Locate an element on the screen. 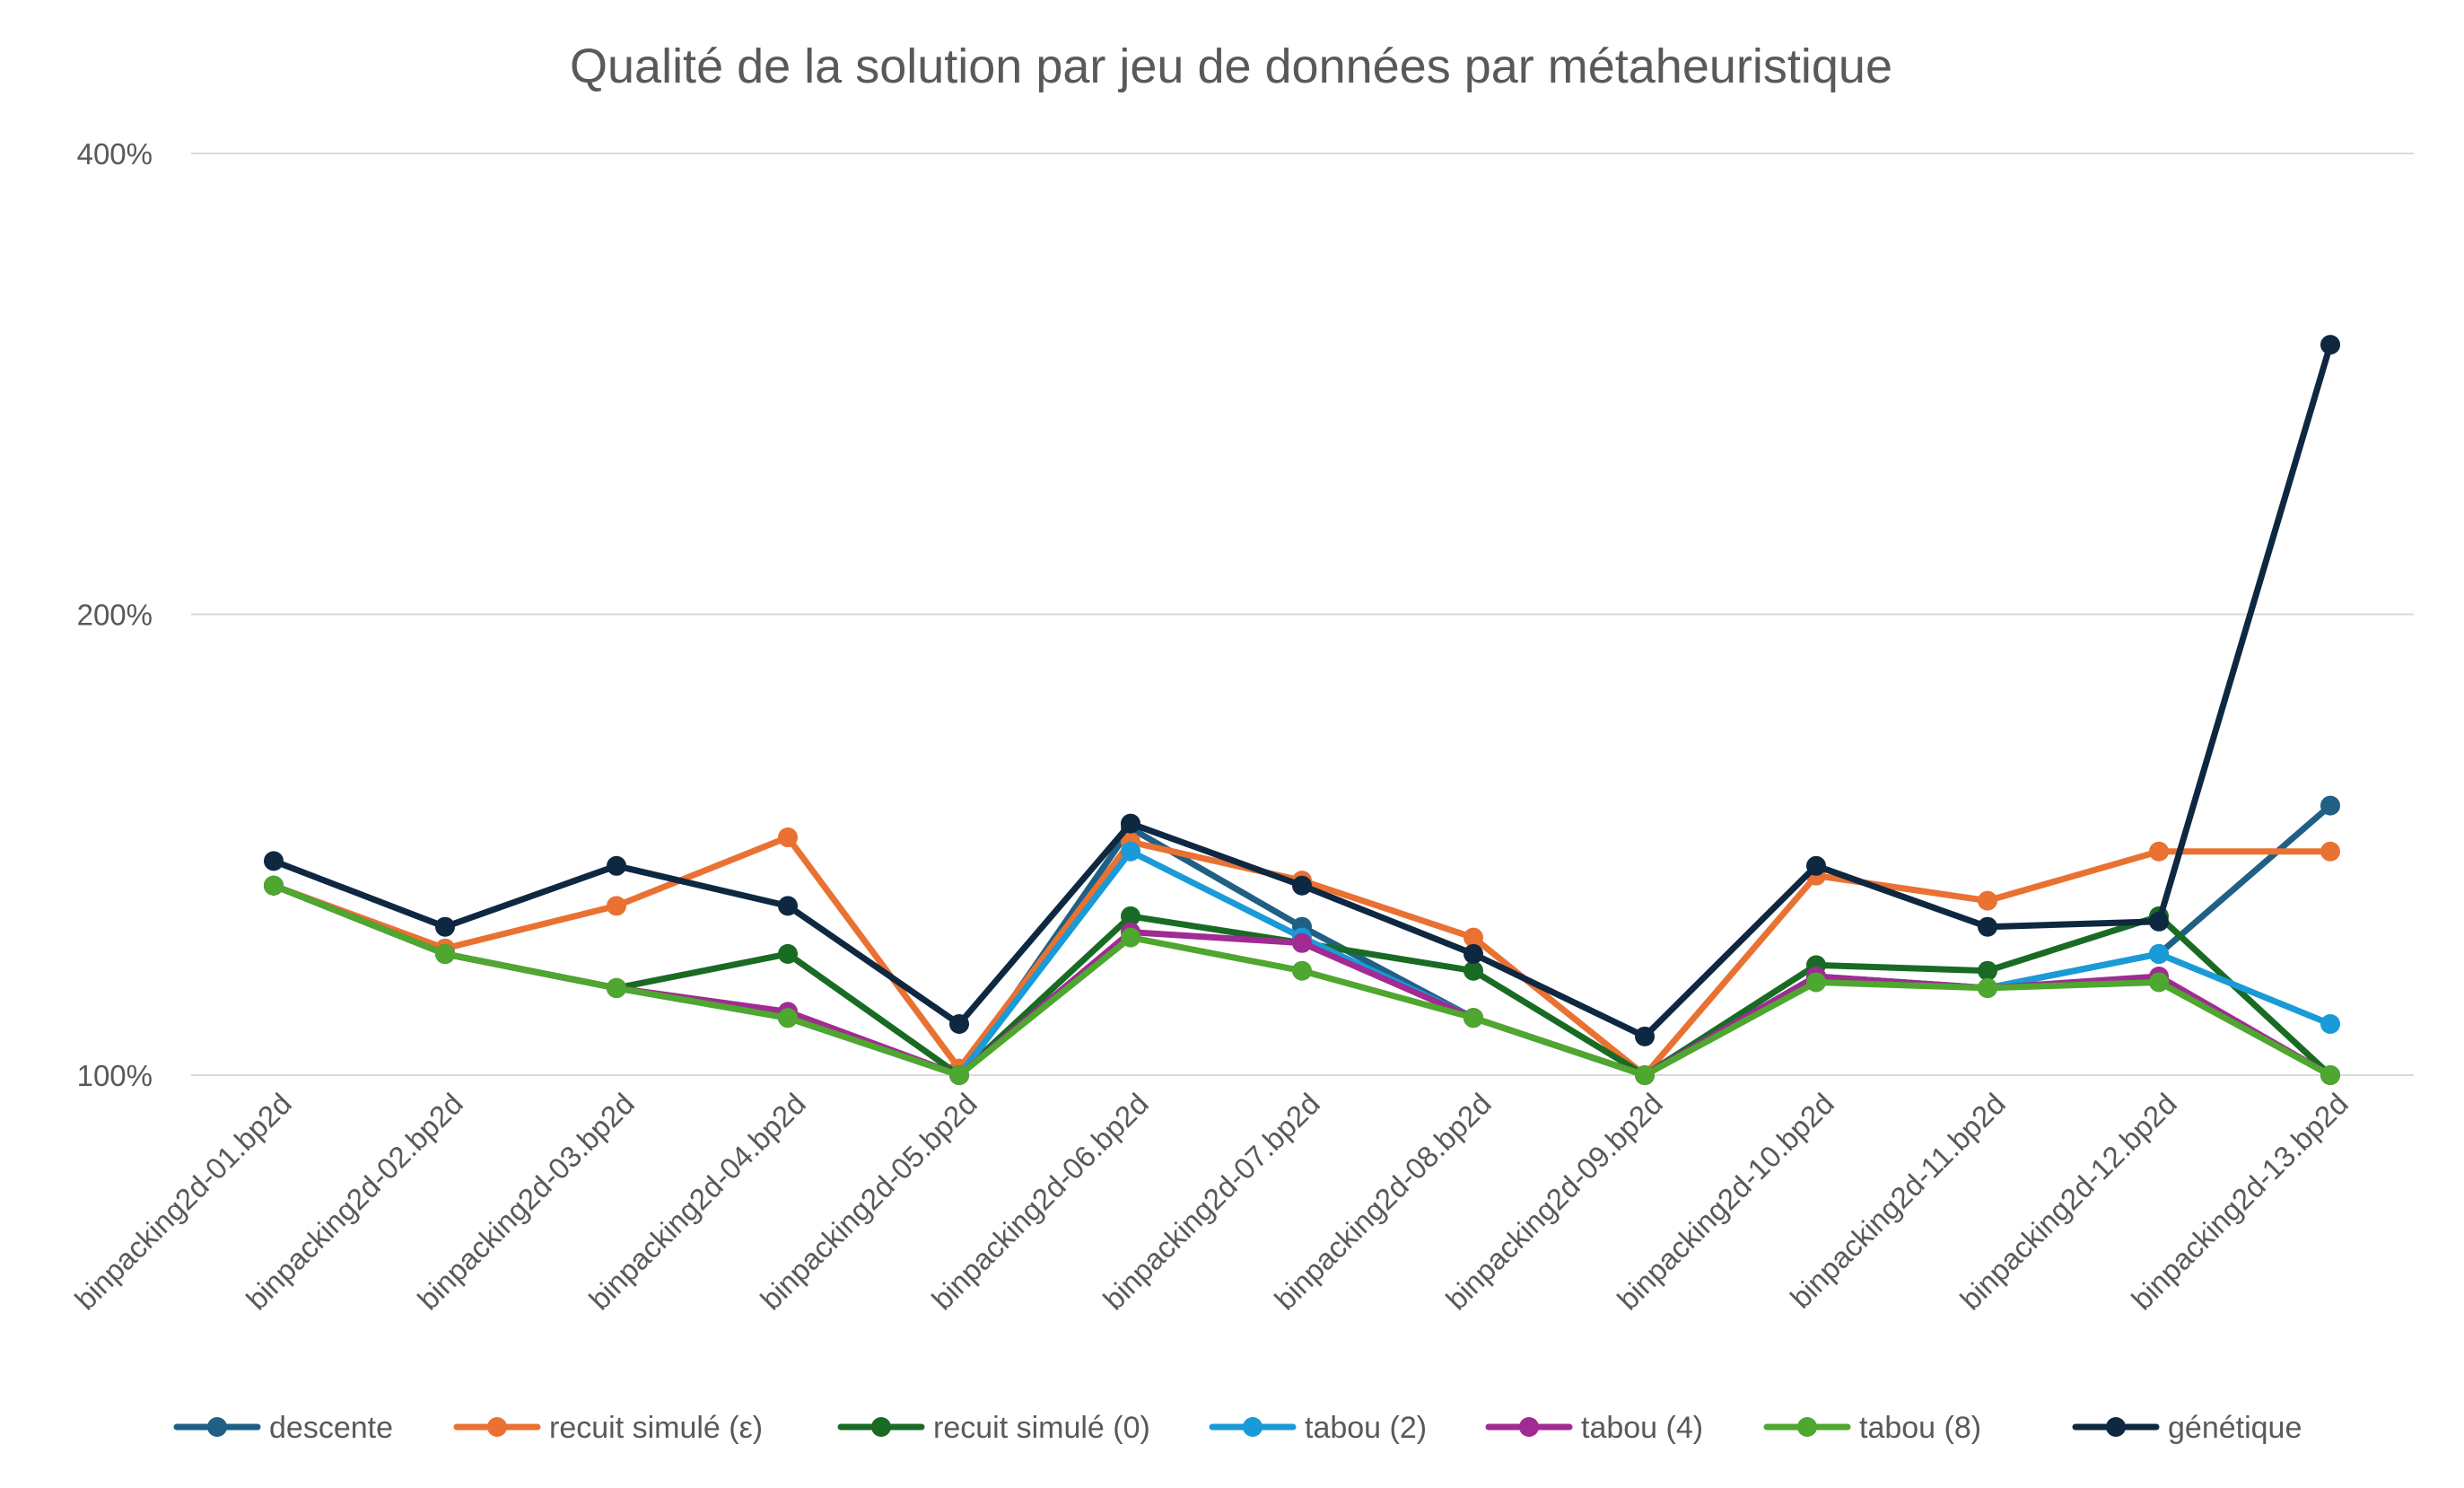 The height and width of the screenshot is (1488, 2464). legend-label: tabou (4) is located at coordinates (1642, 1428).